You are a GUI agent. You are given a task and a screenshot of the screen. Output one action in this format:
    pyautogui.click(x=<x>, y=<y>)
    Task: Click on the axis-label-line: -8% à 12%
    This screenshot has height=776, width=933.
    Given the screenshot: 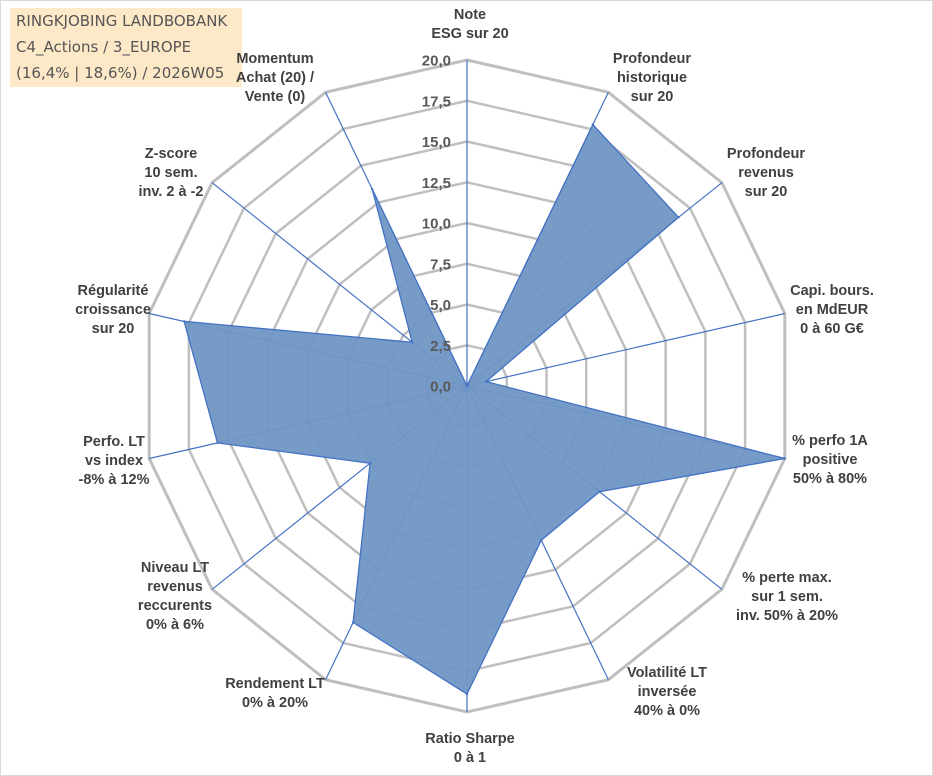 What is the action you would take?
    pyautogui.click(x=114, y=480)
    